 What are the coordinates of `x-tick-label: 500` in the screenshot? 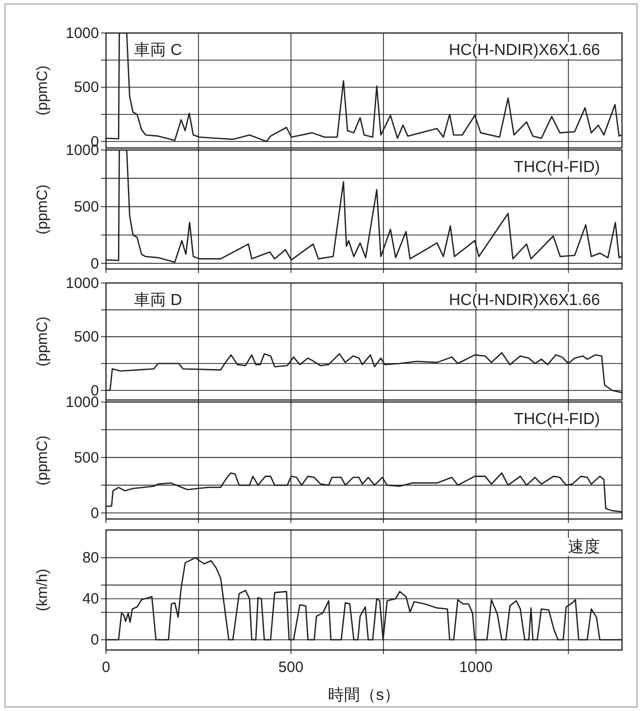 It's located at (291, 667).